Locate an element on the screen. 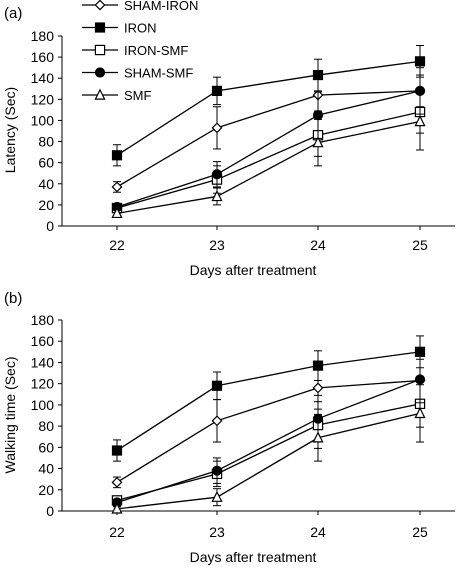  legend-item-iron: IRON is located at coordinates (119, 28).